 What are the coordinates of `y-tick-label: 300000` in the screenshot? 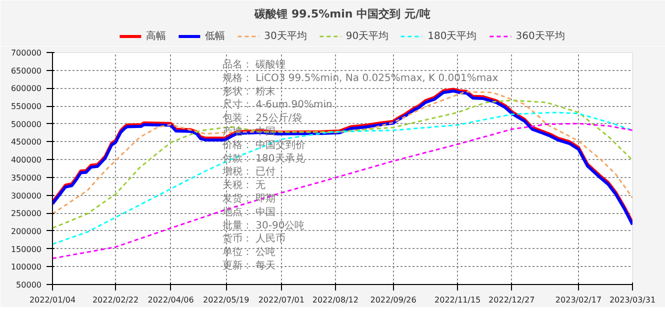 It's located at (26, 195).